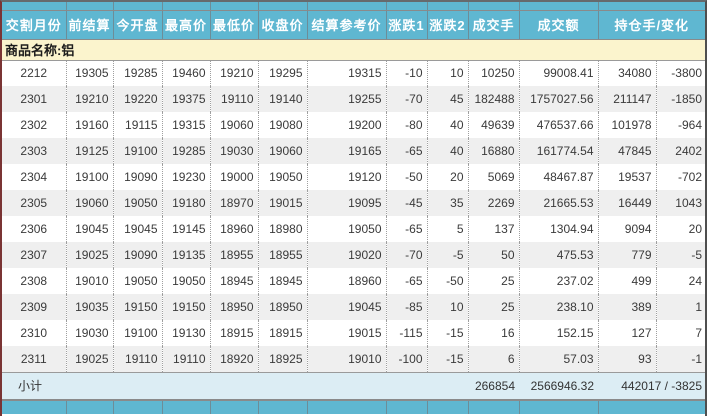 The width and height of the screenshot is (707, 416). I want to click on cell: -964, so click(689, 125).